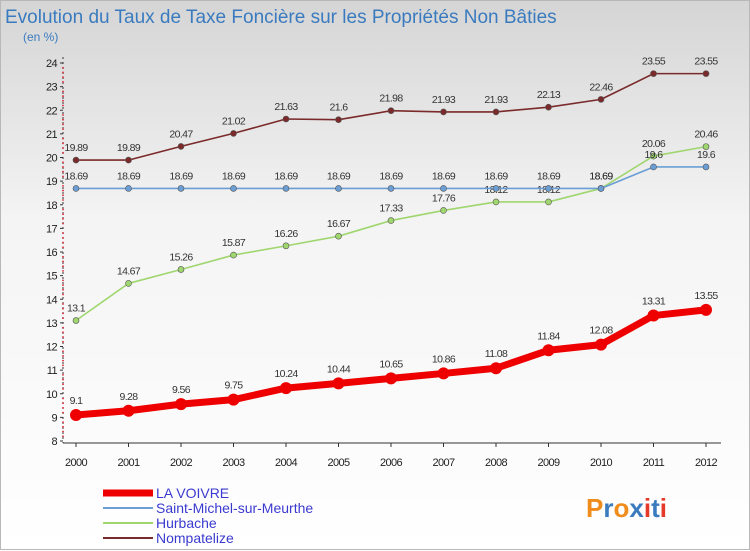 Image resolution: width=750 pixels, height=551 pixels. I want to click on y-tick-label: 14, so click(52, 300).